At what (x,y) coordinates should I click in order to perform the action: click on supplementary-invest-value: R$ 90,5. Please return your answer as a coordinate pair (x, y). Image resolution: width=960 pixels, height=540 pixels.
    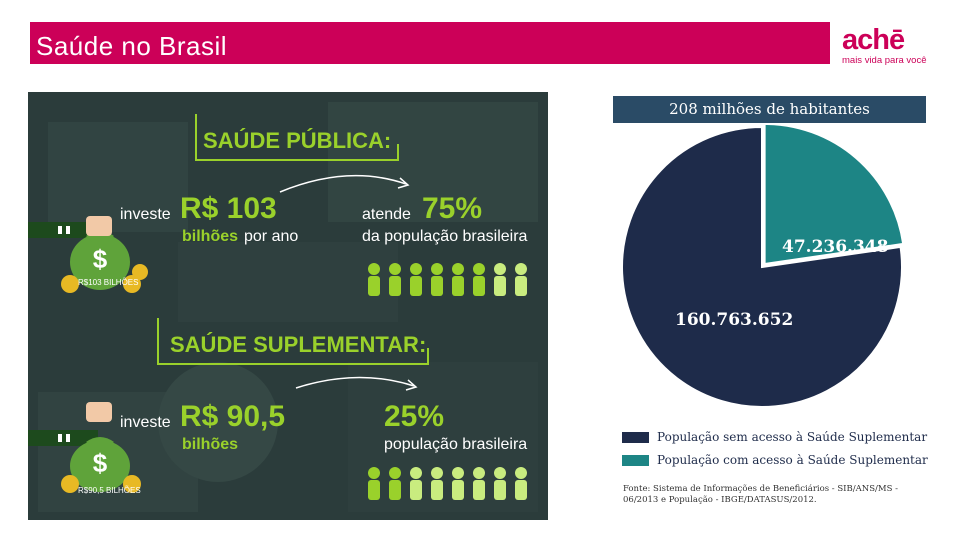
    Looking at the image, I should click on (233, 416).